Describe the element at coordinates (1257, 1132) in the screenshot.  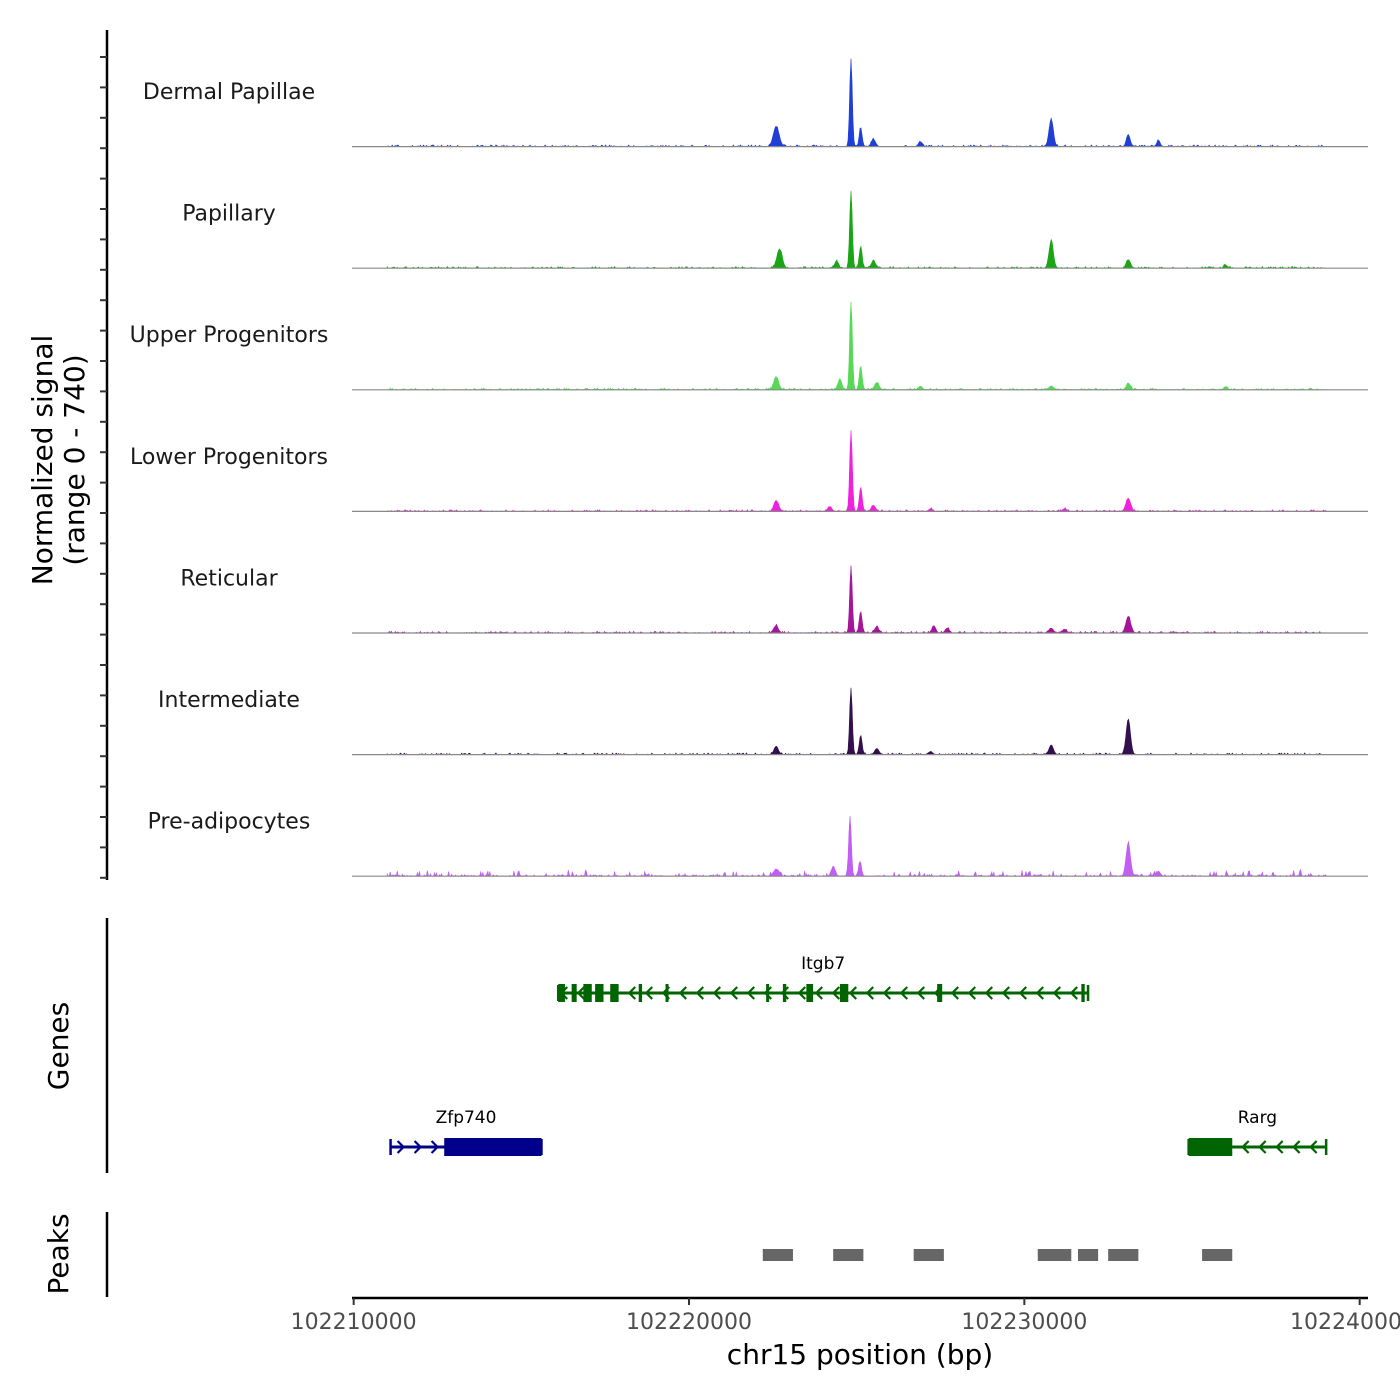
I see `gene-rarg: Rarg` at that location.